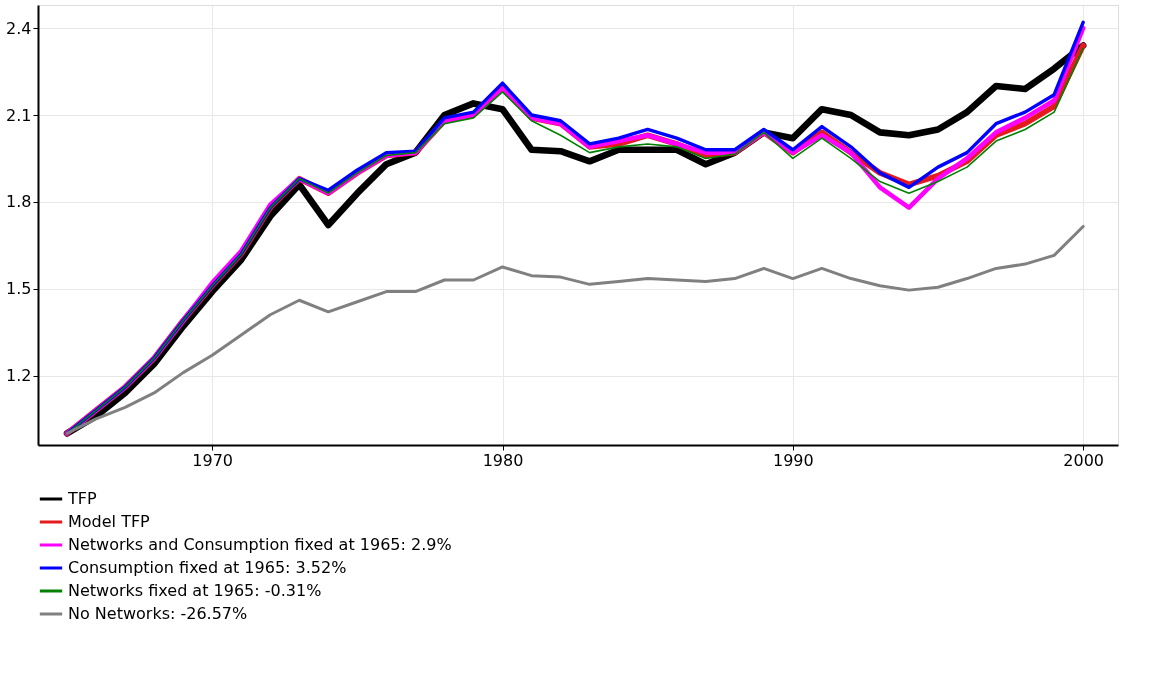 This screenshot has height=682, width=1167. I want to click on y-tick-label: 1.2, so click(19, 376).